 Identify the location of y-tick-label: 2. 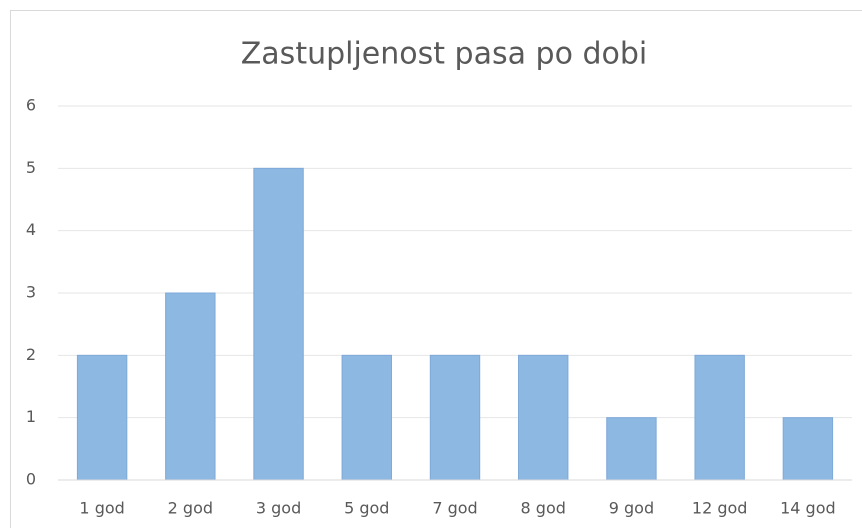
(31, 354).